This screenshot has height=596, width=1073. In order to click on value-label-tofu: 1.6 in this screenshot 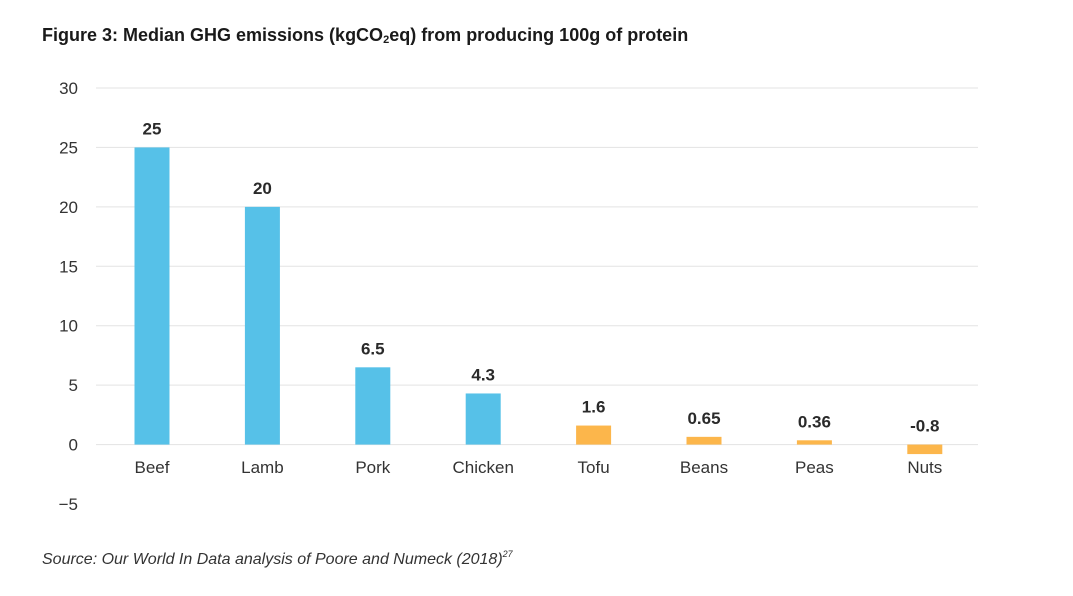, I will do `click(594, 407)`.